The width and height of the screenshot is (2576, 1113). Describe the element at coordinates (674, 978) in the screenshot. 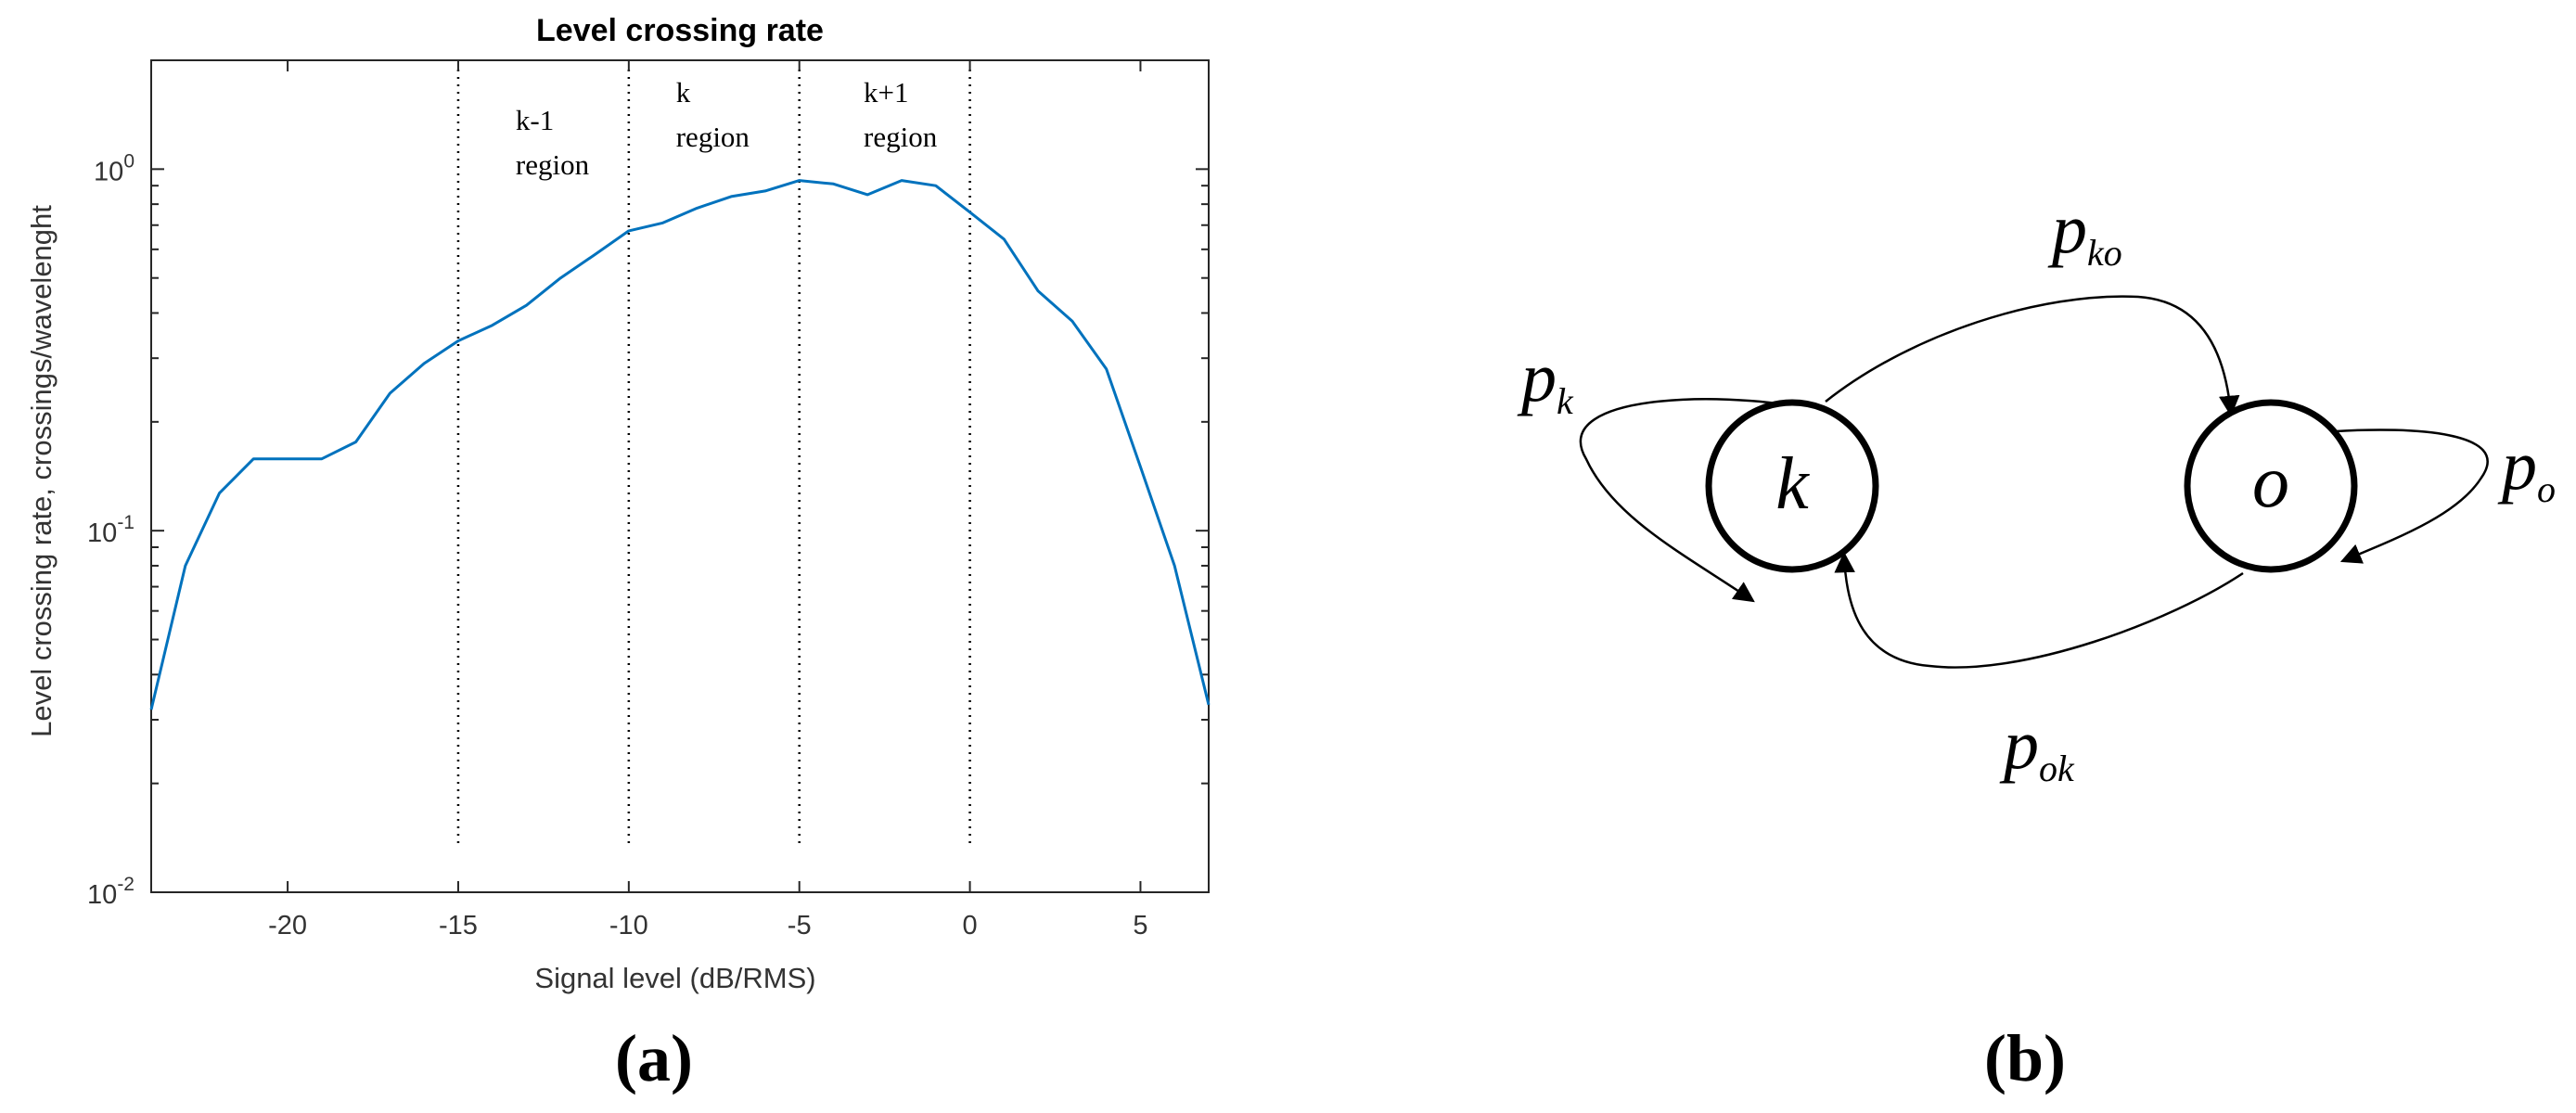

I see `x-axis-label: Signal level (dB/RMS)` at that location.